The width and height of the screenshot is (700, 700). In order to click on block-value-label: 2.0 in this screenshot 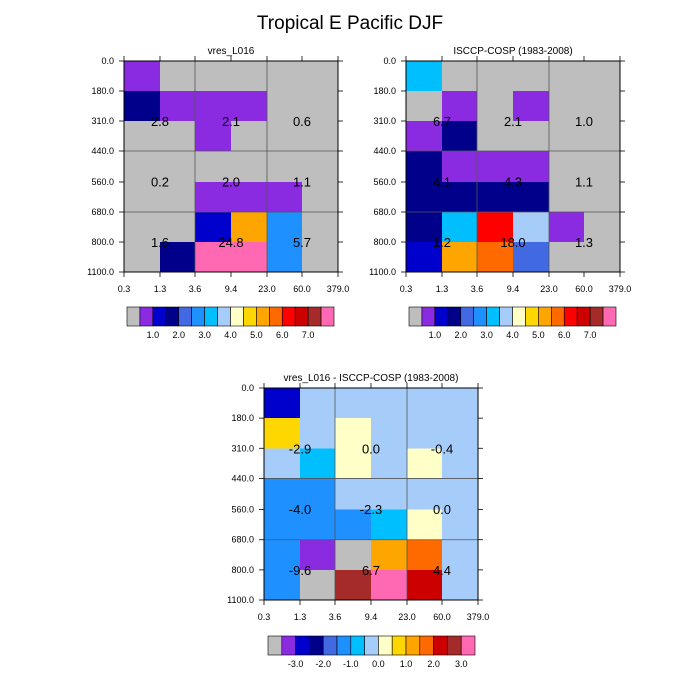, I will do `click(231, 182)`.